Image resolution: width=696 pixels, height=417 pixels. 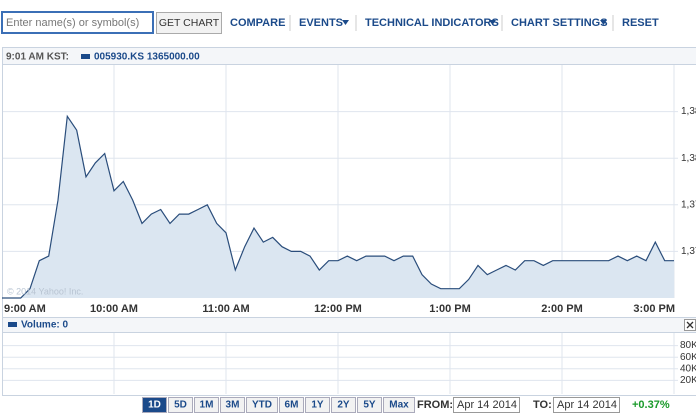 What do you see at coordinates (114, 309) in the screenshot?
I see `x-tick-label: 10:00 AM` at bounding box center [114, 309].